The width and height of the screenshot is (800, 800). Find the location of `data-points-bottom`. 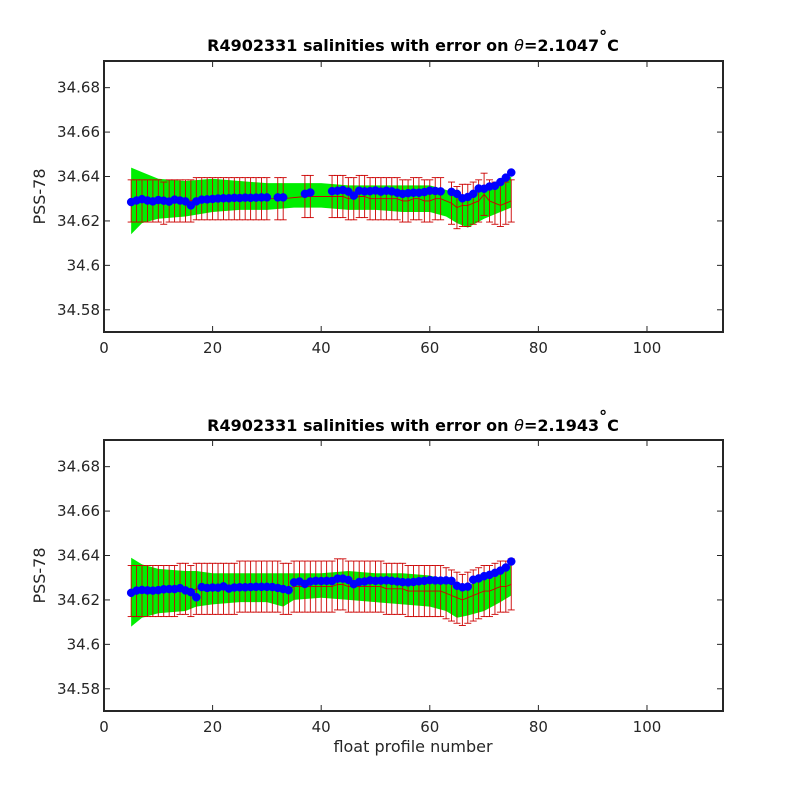

data-points-bottom is located at coordinates (321, 579).